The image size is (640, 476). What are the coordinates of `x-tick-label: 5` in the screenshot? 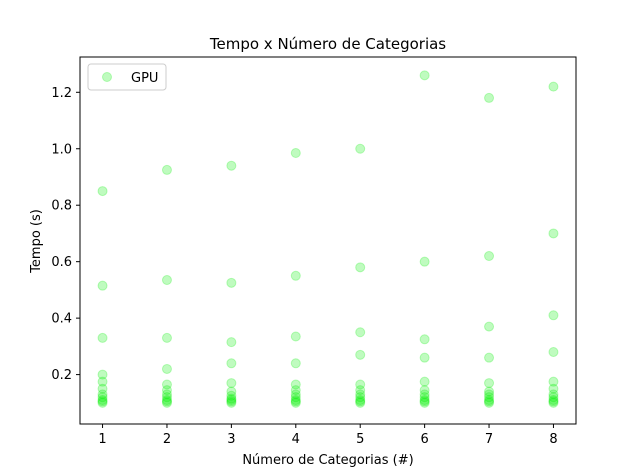 It's located at (360, 439).